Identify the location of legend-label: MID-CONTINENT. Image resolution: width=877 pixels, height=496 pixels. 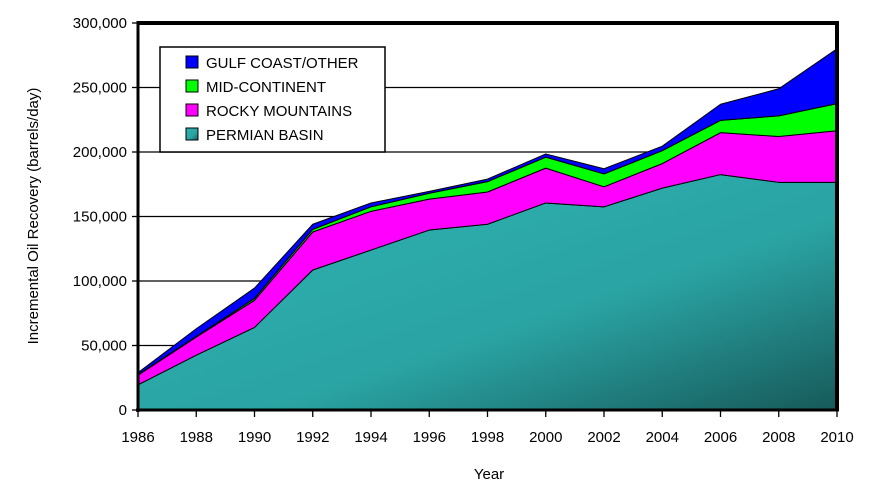
(266, 87).